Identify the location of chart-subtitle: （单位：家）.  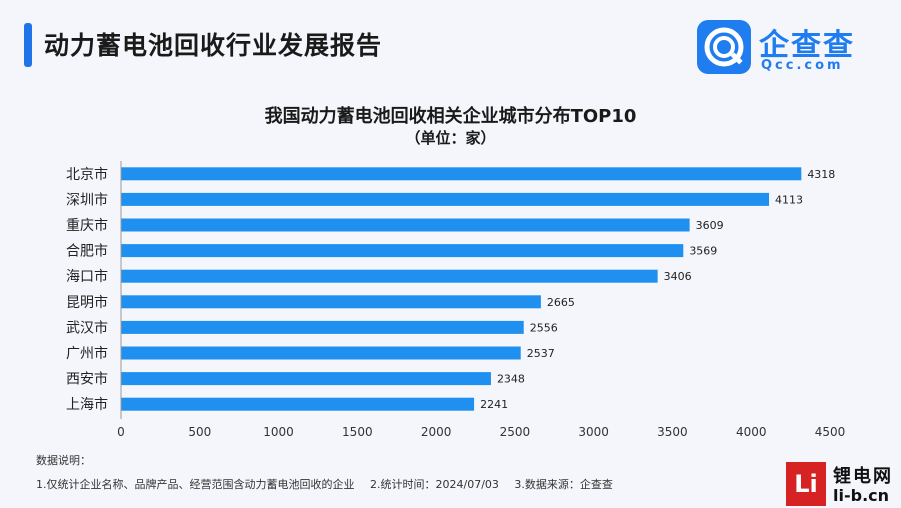
(450, 138).